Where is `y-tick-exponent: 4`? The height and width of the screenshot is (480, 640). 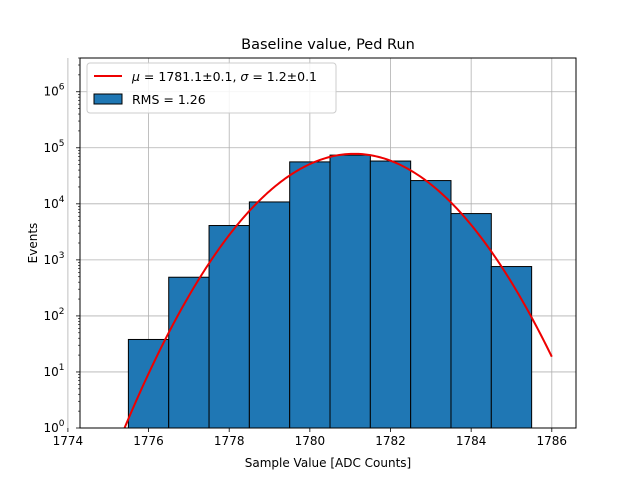
y-tick-exponent: 4 is located at coordinates (62, 200).